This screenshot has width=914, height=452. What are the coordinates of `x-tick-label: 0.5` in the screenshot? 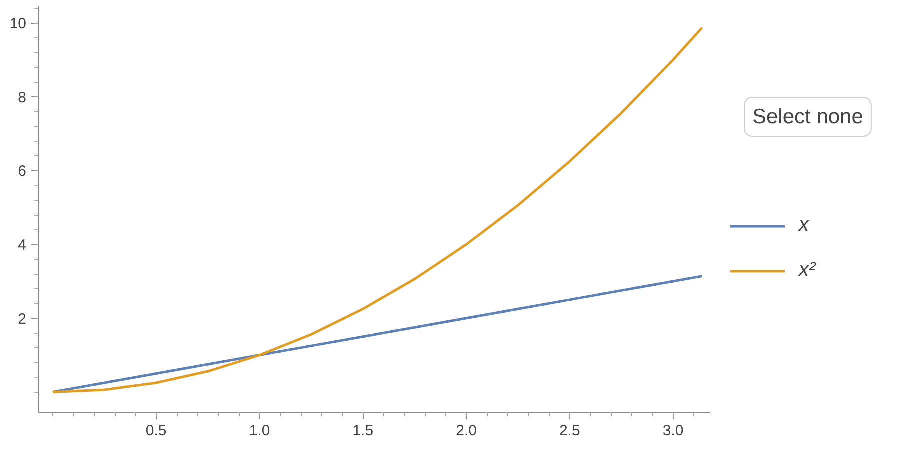 It's located at (156, 431).